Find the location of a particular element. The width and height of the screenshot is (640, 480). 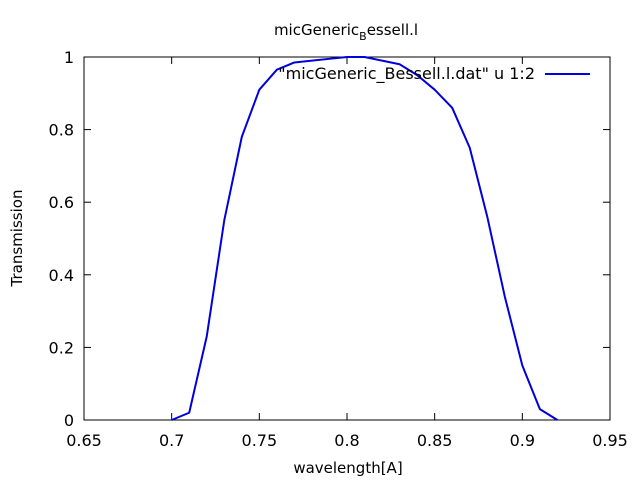

y-axis-label: Transmission is located at coordinates (17, 239).